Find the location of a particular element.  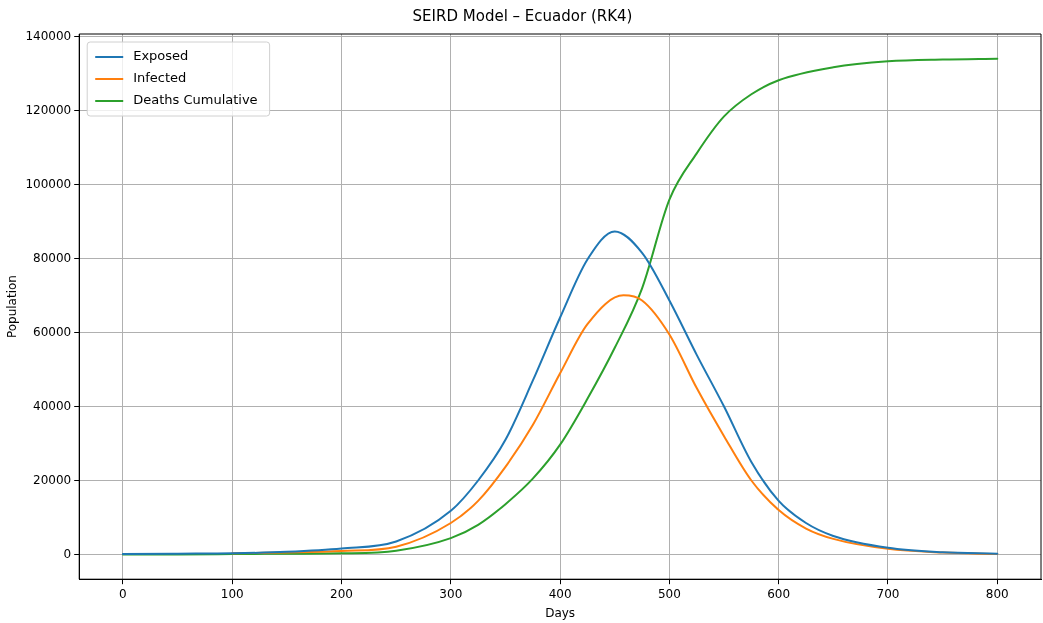

y-tick-label: 0 is located at coordinates (67, 553).